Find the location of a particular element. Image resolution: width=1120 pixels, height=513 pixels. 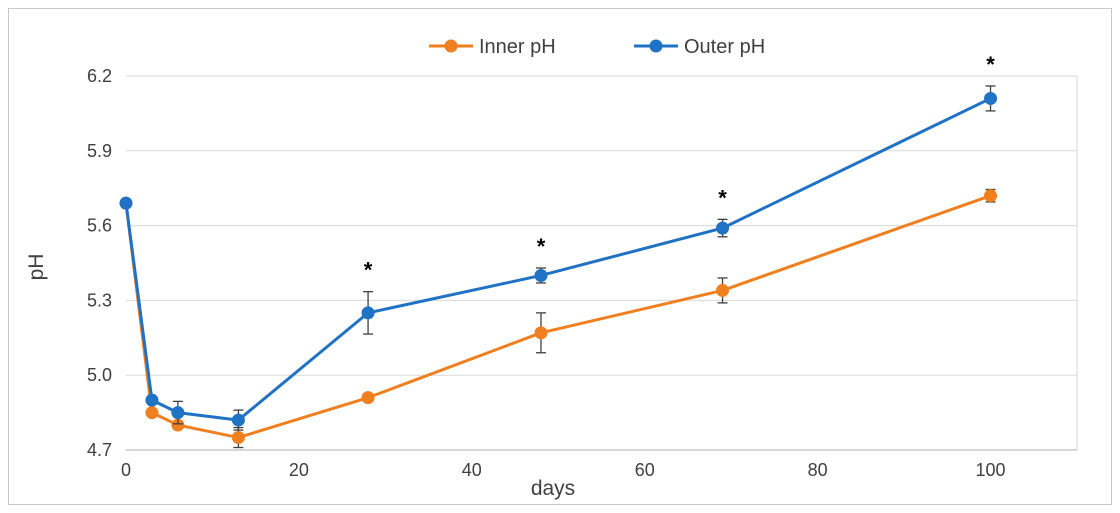

legend-label: Inner pH is located at coordinates (517, 47).